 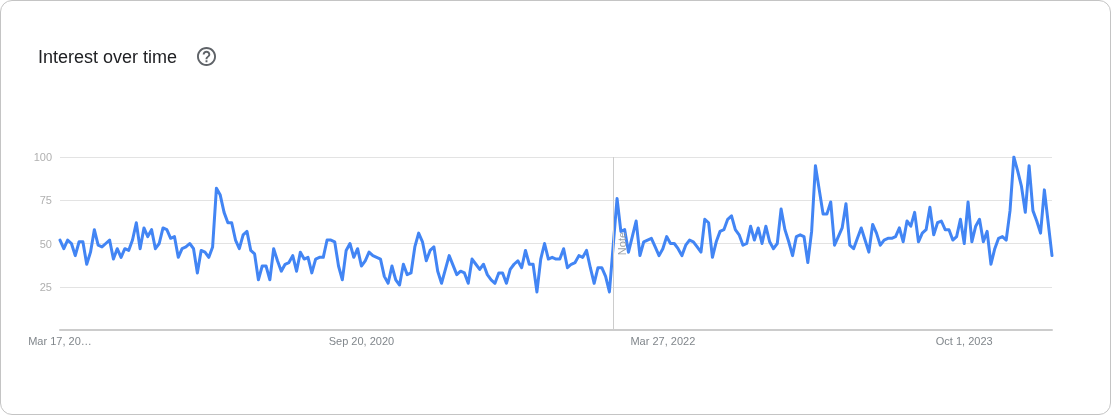 What do you see at coordinates (45, 243) in the screenshot?
I see `y-tick-label: 50` at bounding box center [45, 243].